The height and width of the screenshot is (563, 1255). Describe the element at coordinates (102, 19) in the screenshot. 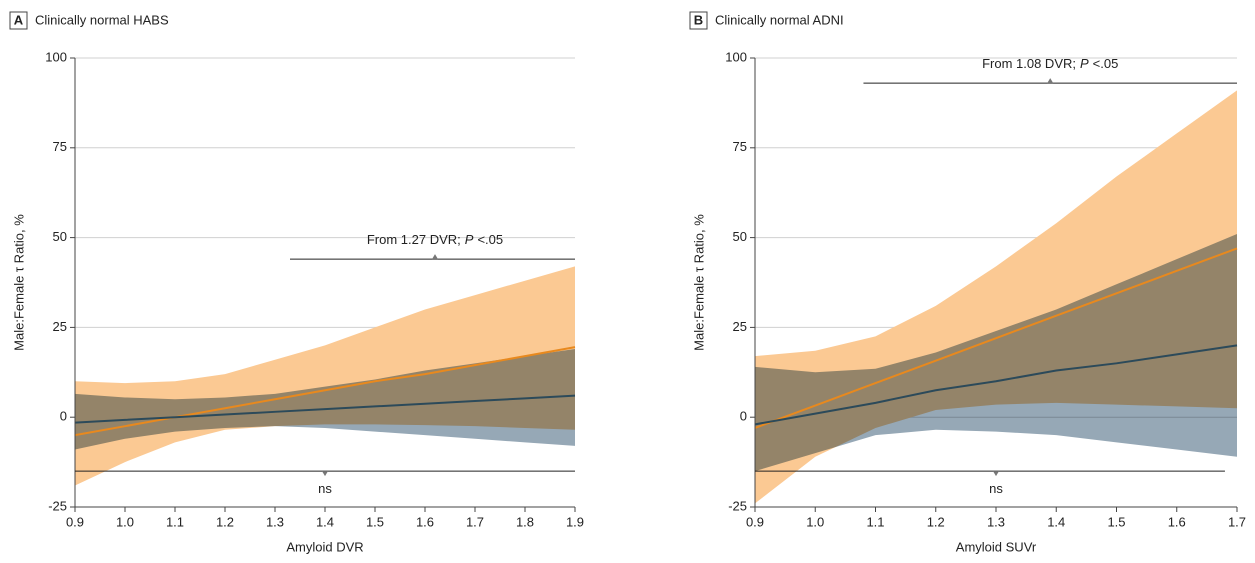

I see `panel-title: Clinically normal HABS` at that location.